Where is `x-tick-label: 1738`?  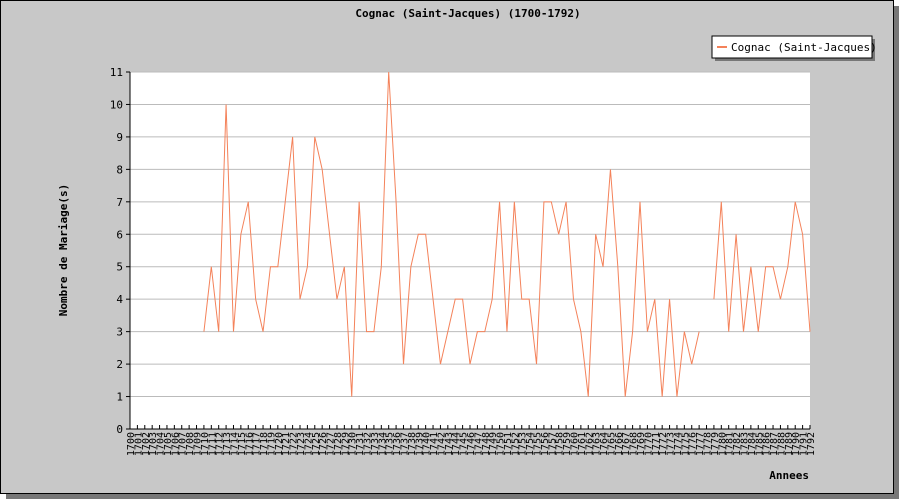
x-tick-label: 1738 is located at coordinates (412, 444).